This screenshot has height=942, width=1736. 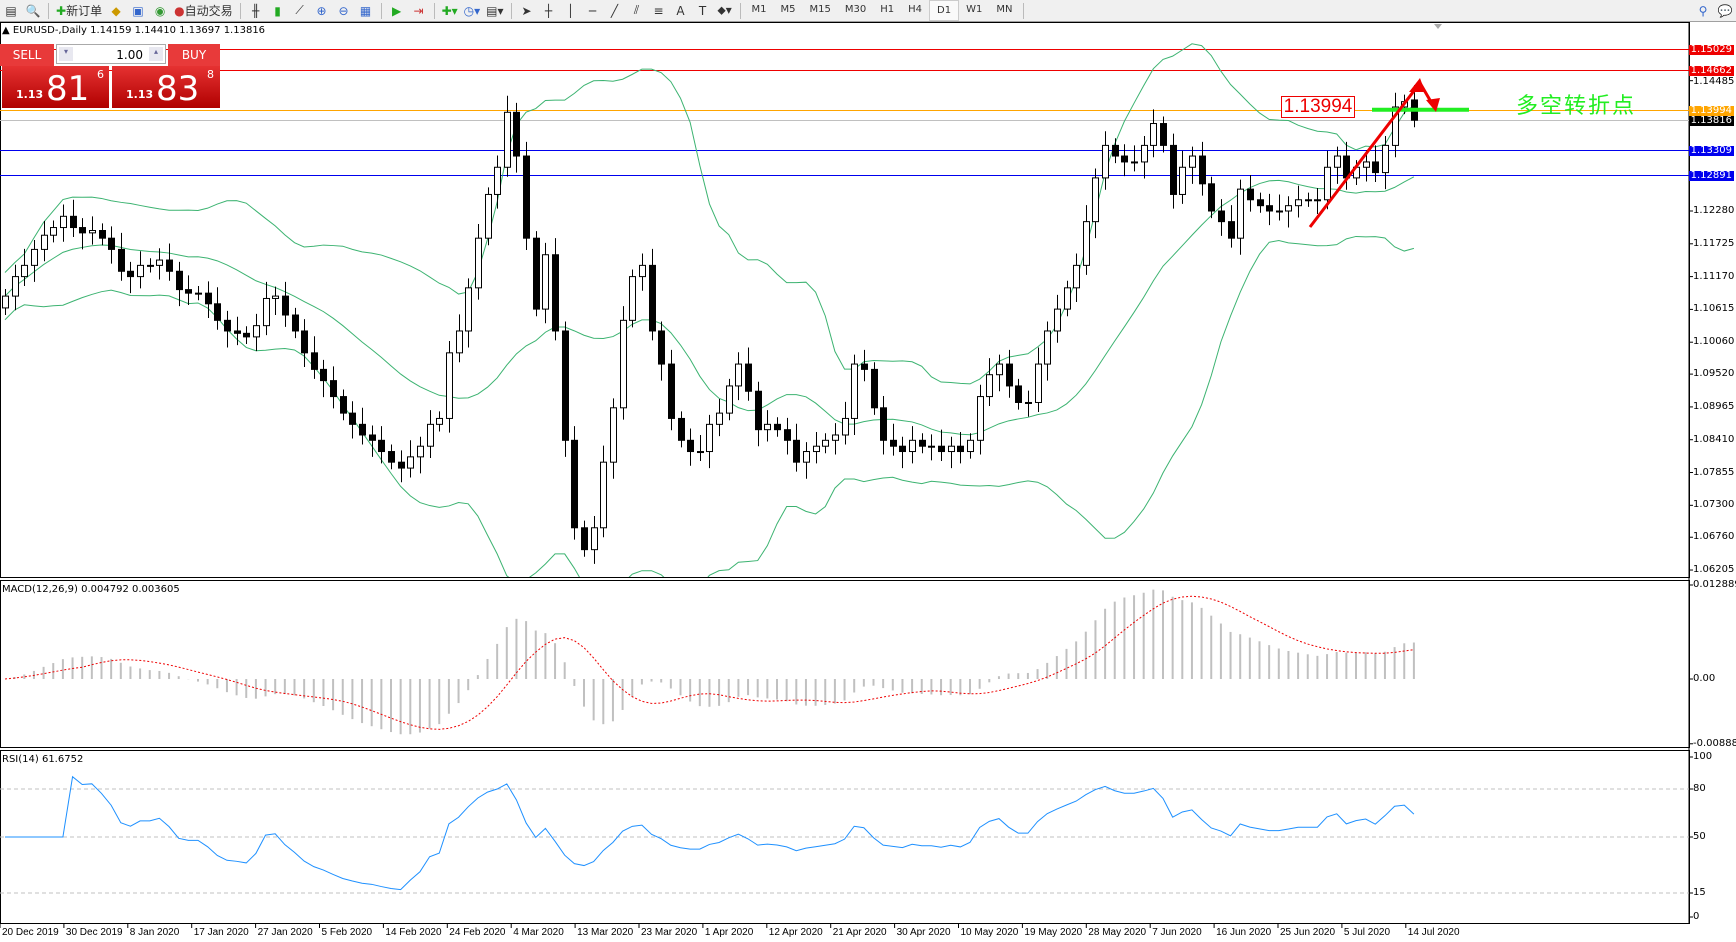 What do you see at coordinates (1318, 107) in the screenshot?
I see `price-annotation-label: 1.13994` at bounding box center [1318, 107].